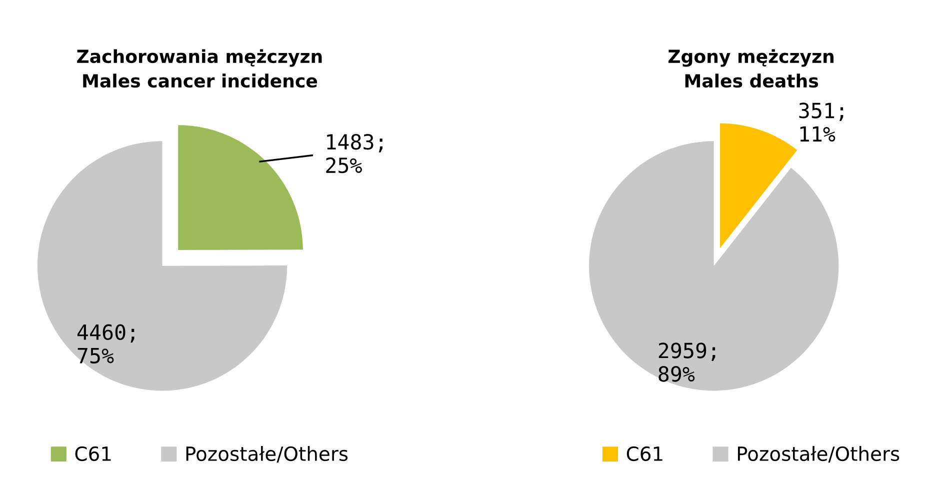  What do you see at coordinates (687, 362) in the screenshot?
I see `data-label: 2959; 89%` at bounding box center [687, 362].